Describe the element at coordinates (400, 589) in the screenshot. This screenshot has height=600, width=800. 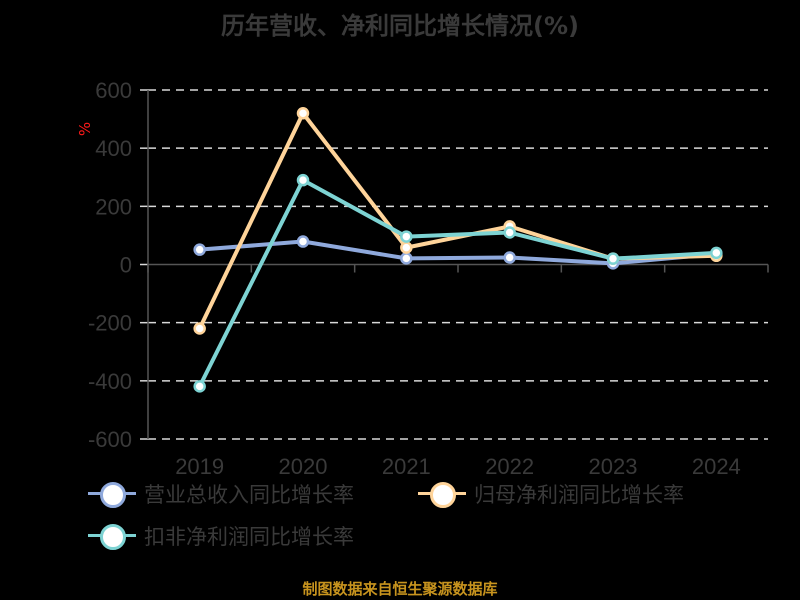
I see `data-source-note: 制图数据来自恒生聚源数据库` at that location.